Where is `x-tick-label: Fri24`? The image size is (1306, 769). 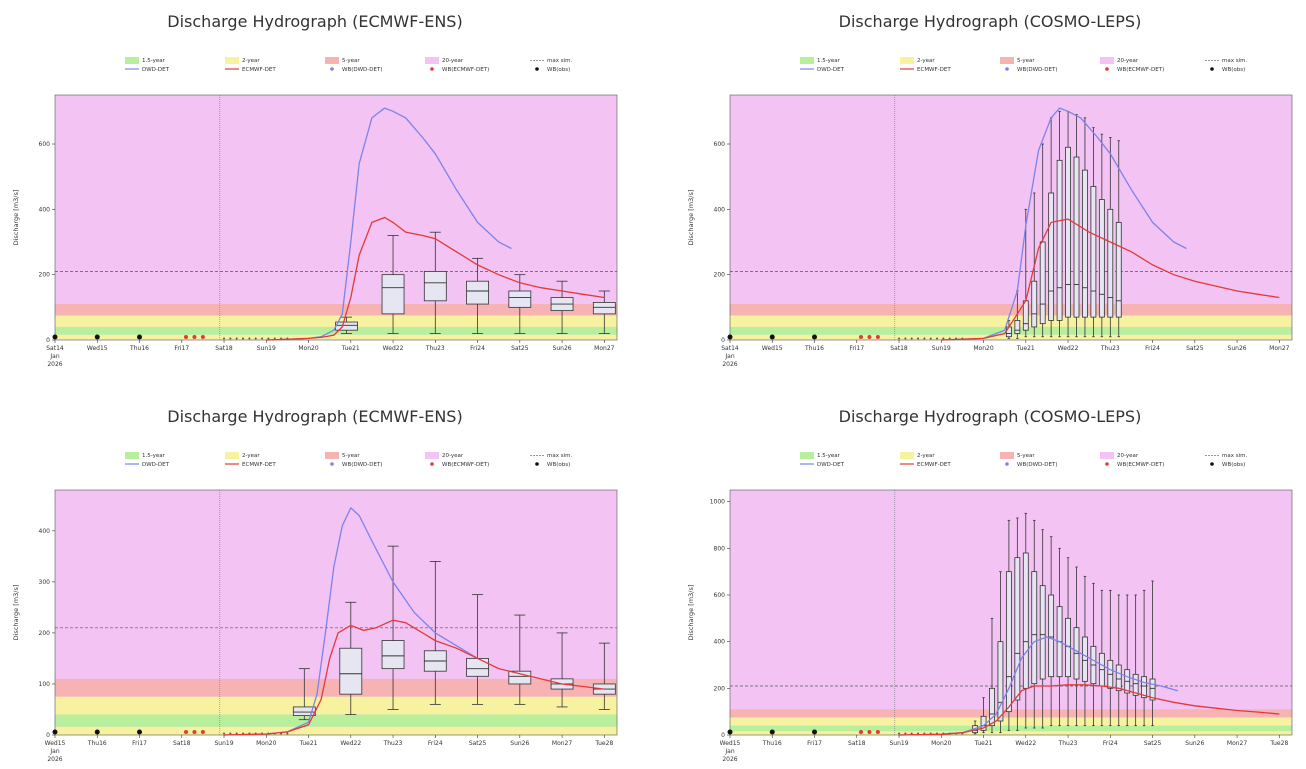 x-tick-label: Fri24 is located at coordinates (477, 348).